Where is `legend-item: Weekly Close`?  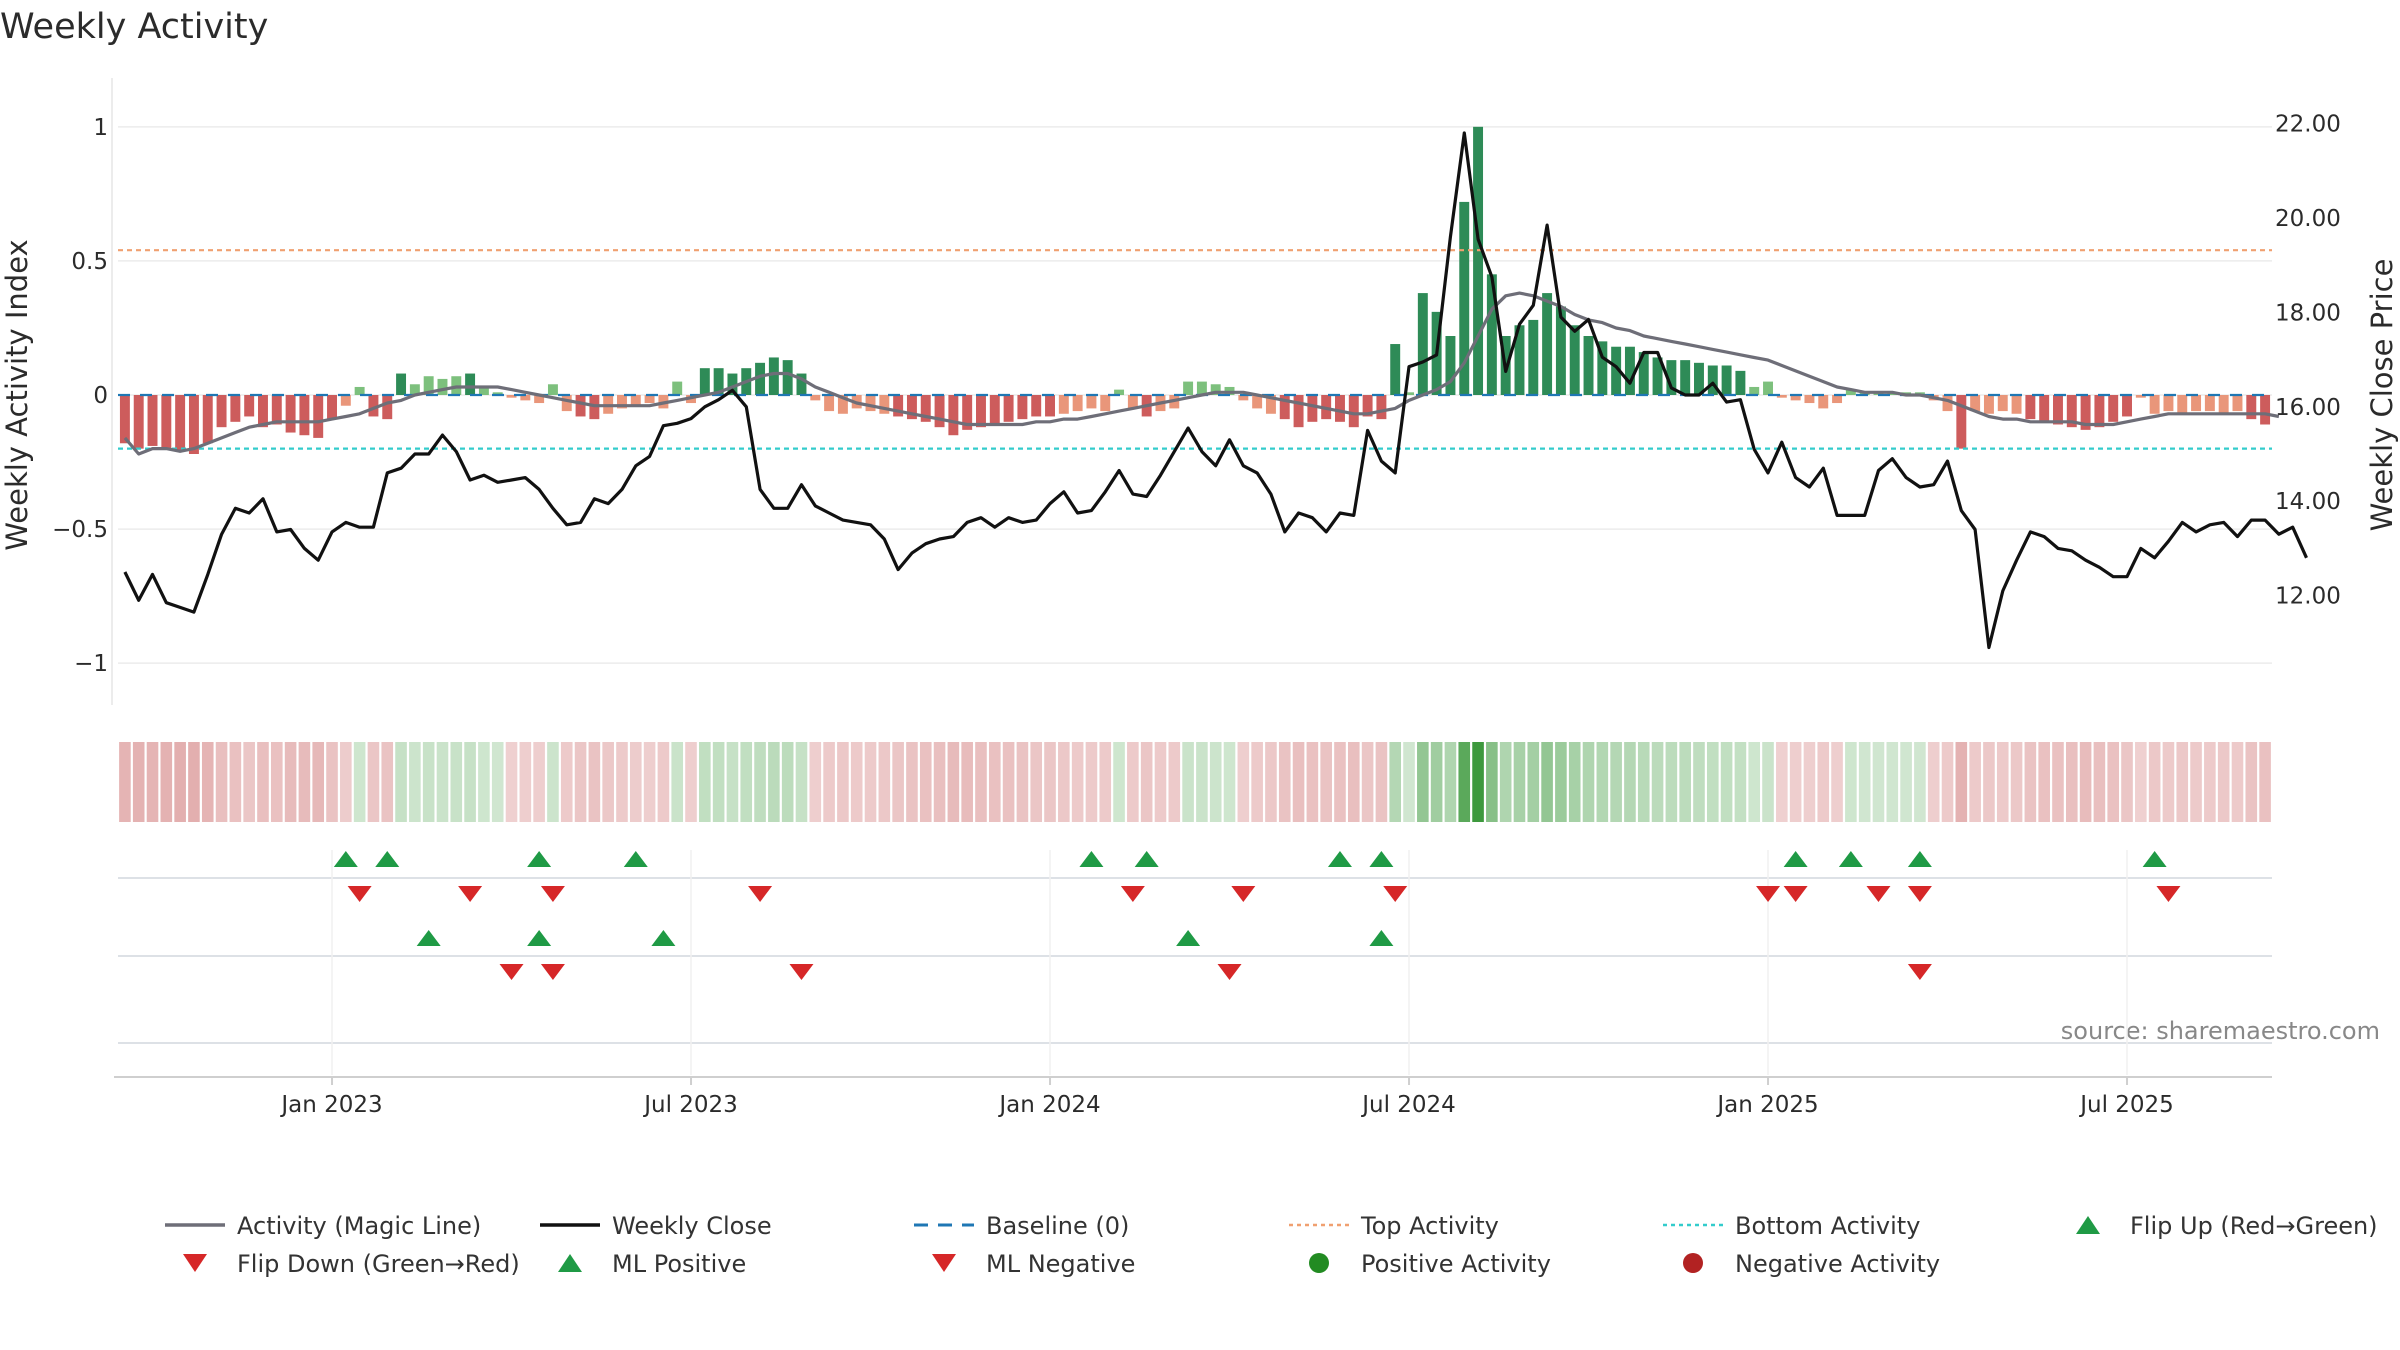
legend-item: Weekly Close is located at coordinates (656, 1226).